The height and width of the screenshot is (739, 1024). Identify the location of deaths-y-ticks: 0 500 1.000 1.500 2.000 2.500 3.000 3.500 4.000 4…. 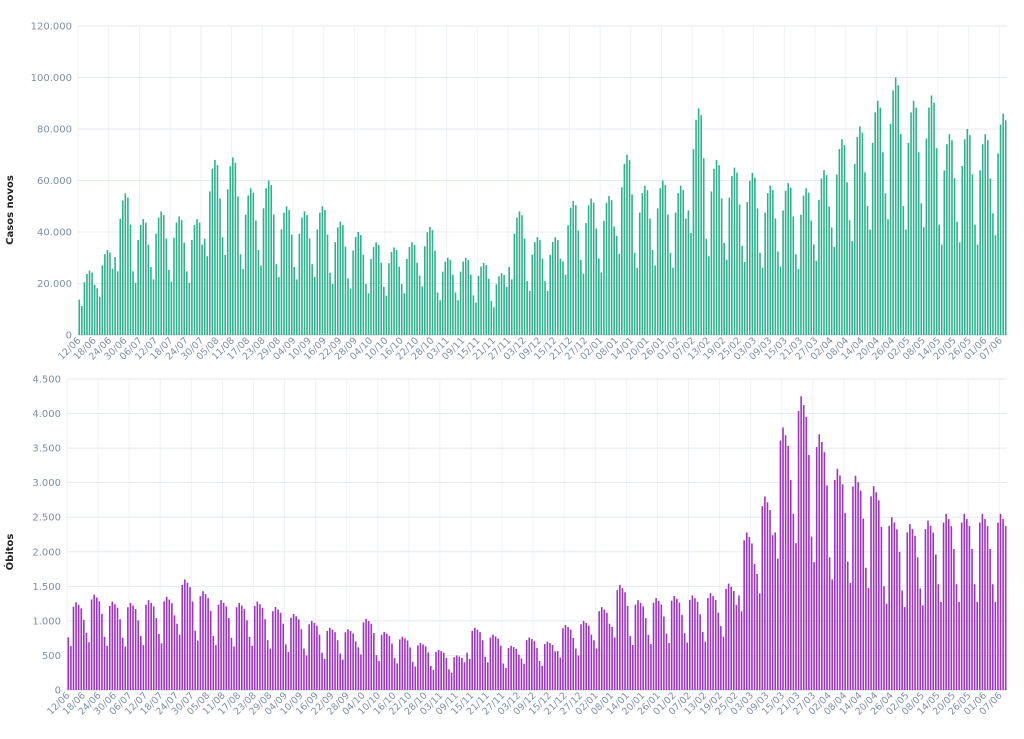
(46, 536).